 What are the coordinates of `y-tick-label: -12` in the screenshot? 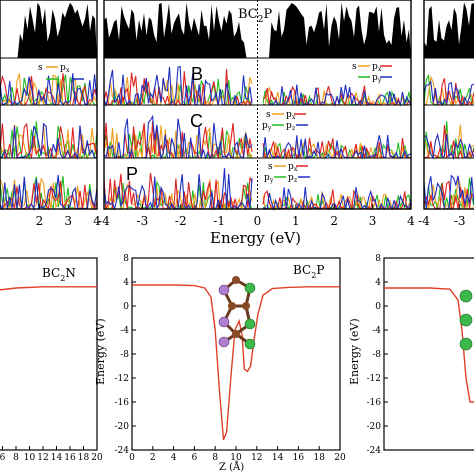 It's located at (374, 379).